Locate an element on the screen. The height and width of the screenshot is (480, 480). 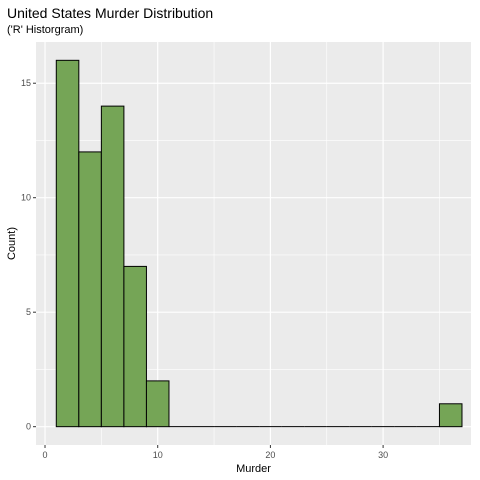
x-axis-label: Murder is located at coordinates (253, 469).